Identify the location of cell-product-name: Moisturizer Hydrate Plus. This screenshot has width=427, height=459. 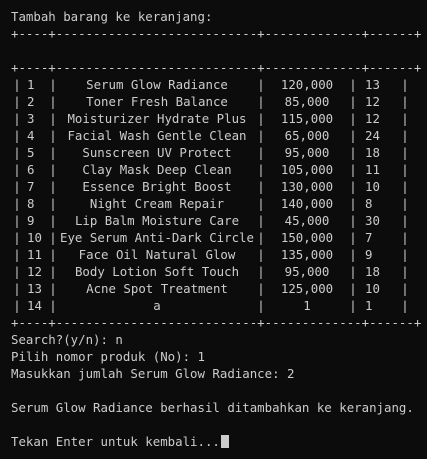
(157, 118).